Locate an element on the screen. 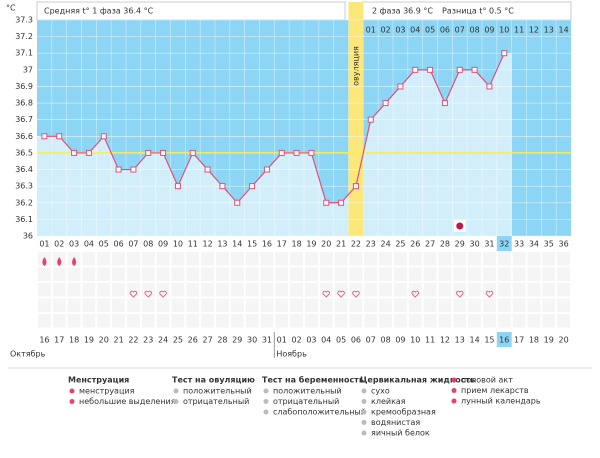 Image resolution: width=600 pixels, height=458 pixels. x-tick-label: 09 is located at coordinates (163, 244).